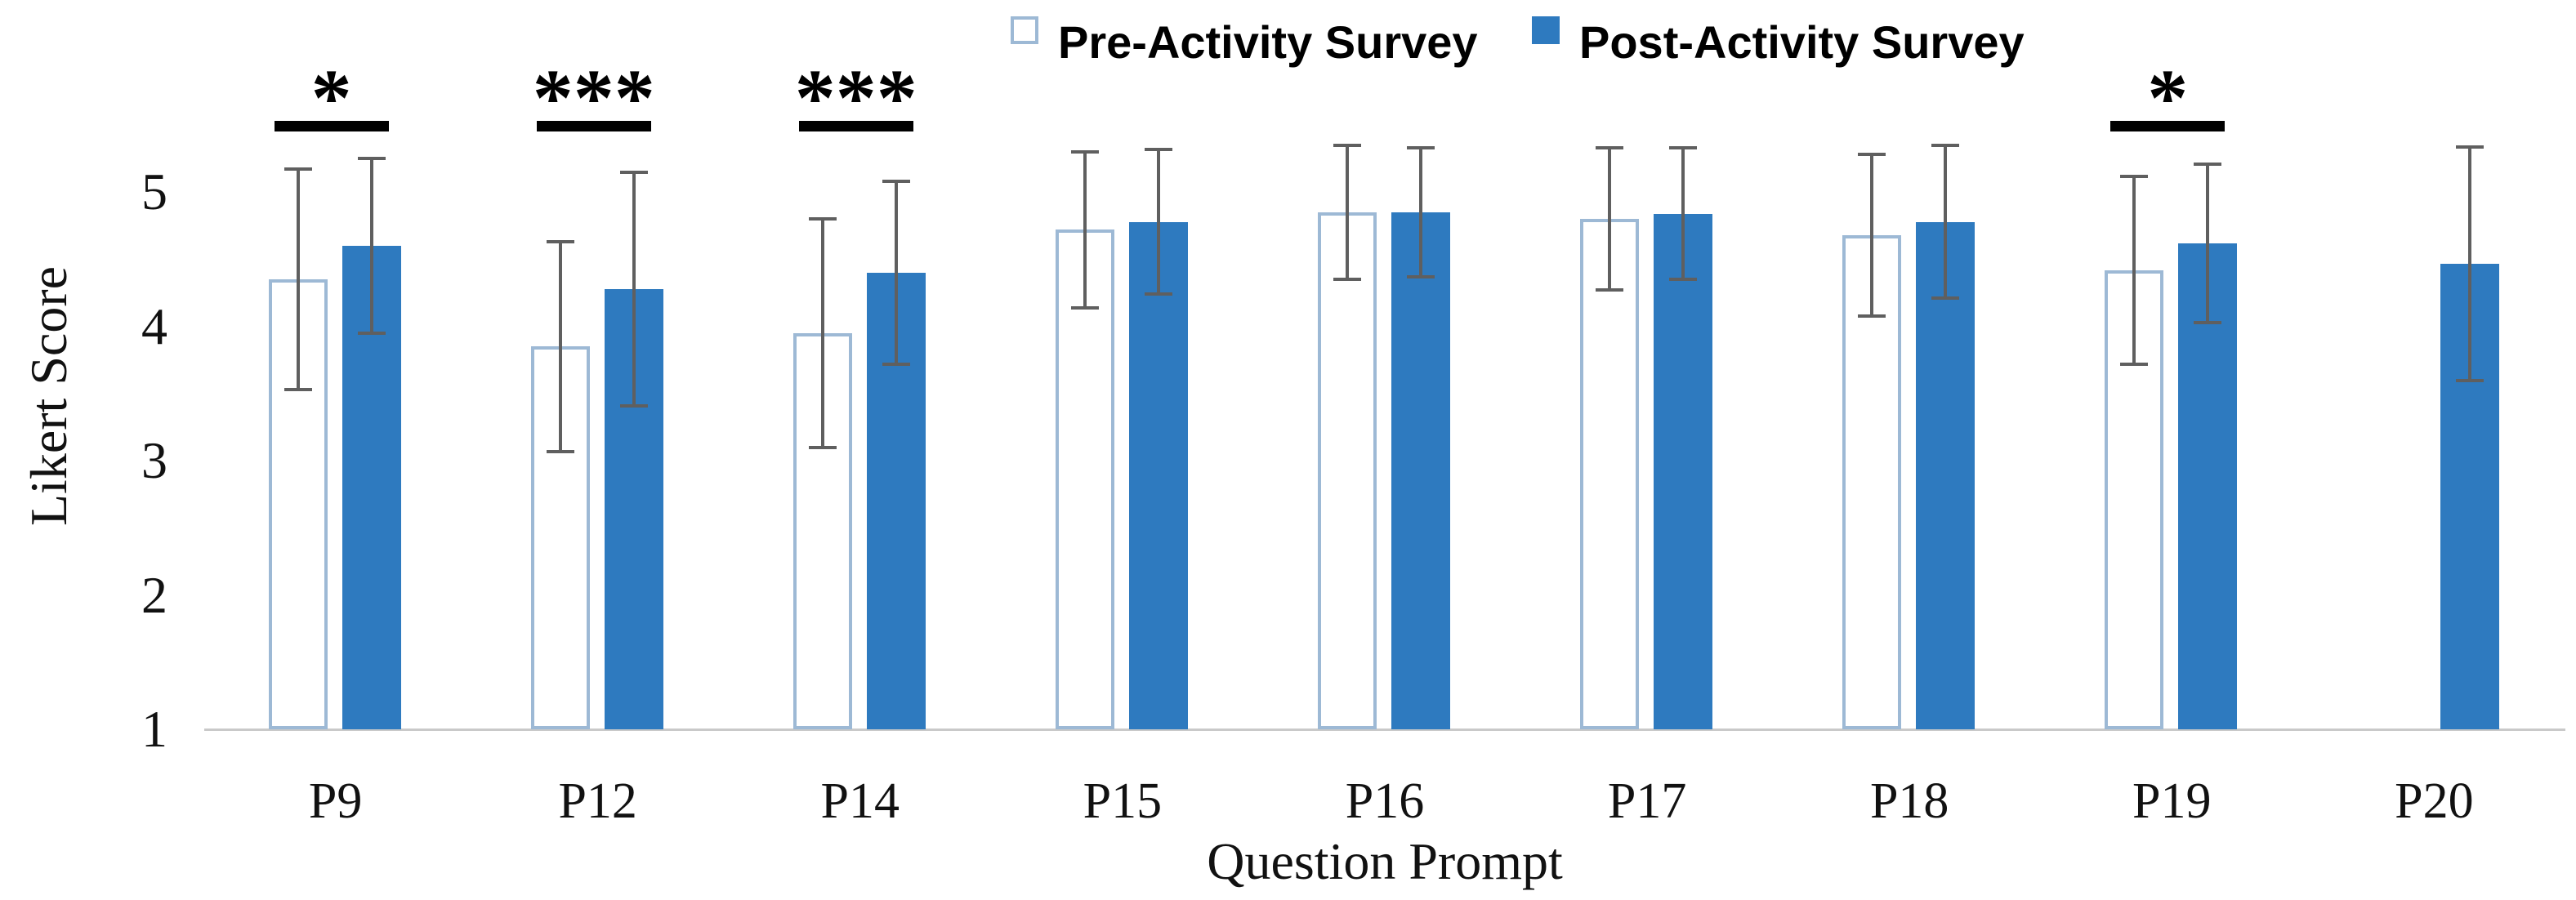 This screenshot has width=2576, height=900. What do you see at coordinates (297, 390) in the screenshot?
I see `error-cap-bottom-pre-P9` at bounding box center [297, 390].